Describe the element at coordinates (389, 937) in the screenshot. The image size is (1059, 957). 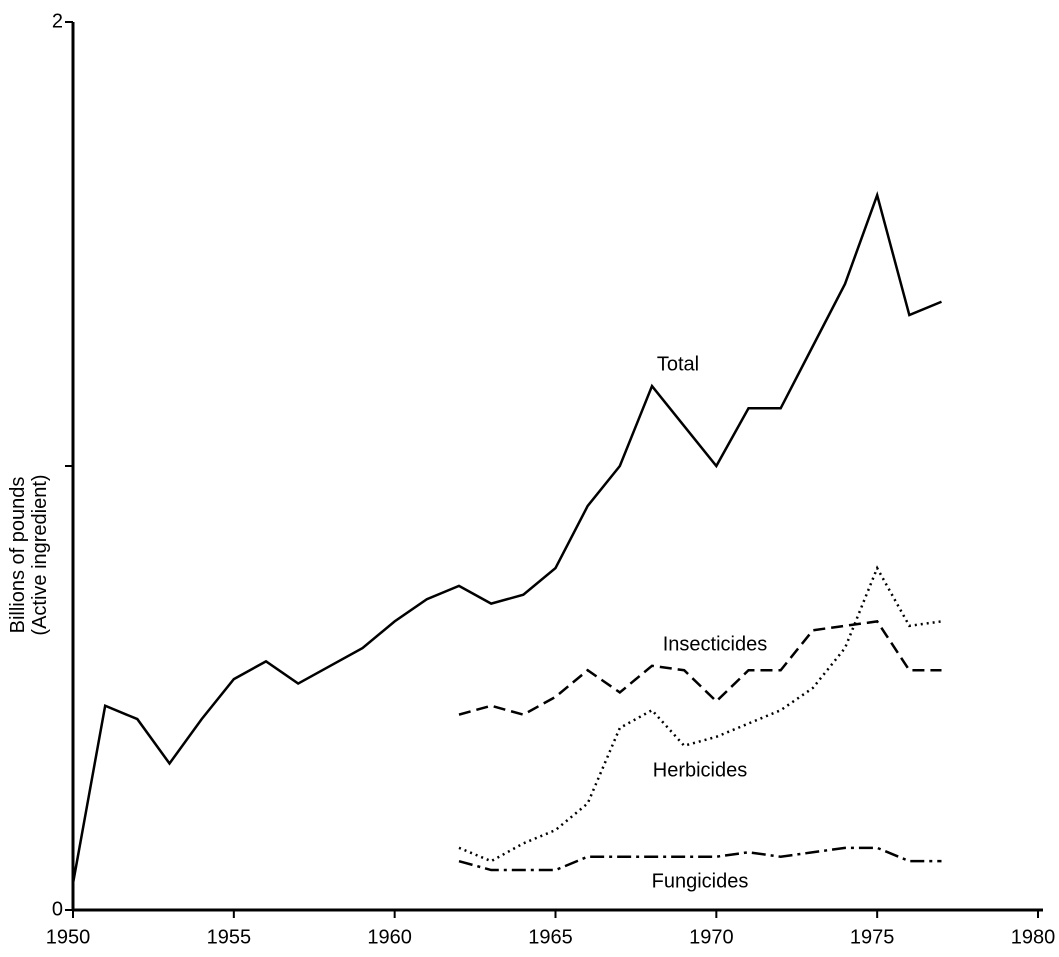
I see `x-tick-label: 1960` at that location.